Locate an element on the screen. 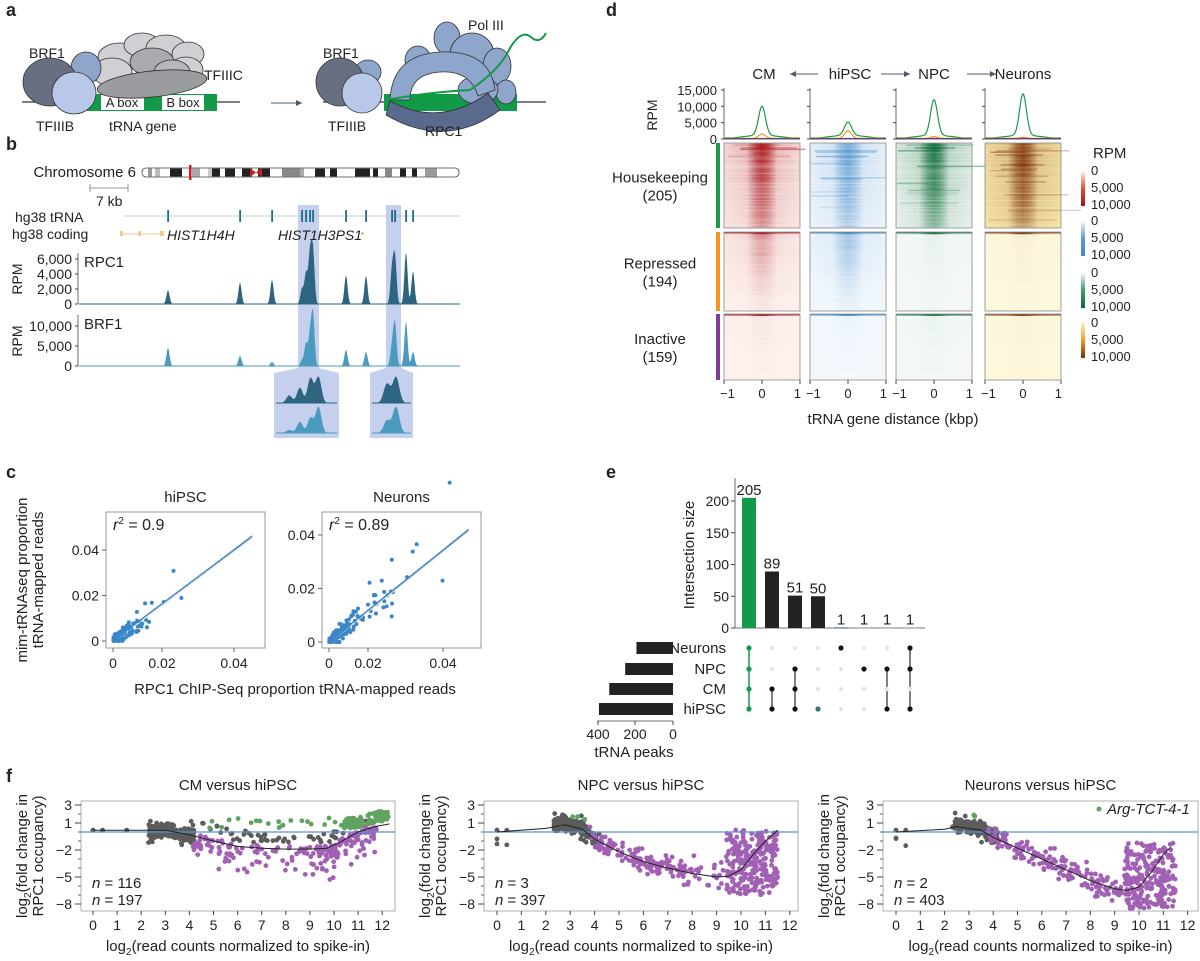 The image size is (1200, 961). group-bar-housekeeping is located at coordinates (718, 185).